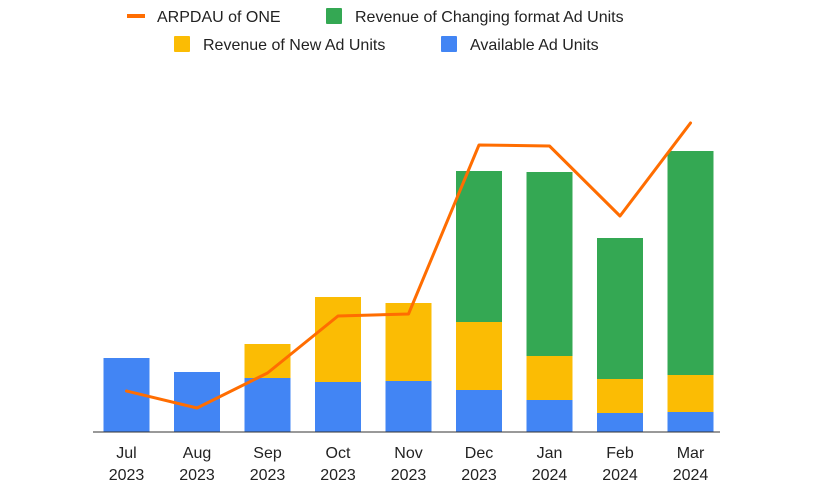  I want to click on bar-revenue-of-changing-format-ad-units-jan-2024, so click(549, 264).